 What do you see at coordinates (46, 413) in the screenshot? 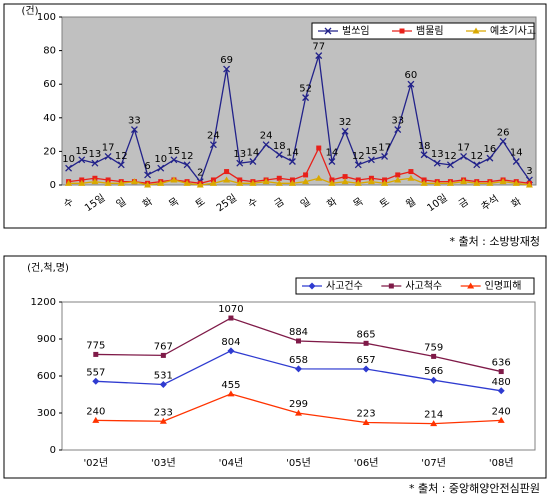
I see `y-tick-label: 300` at bounding box center [46, 413].